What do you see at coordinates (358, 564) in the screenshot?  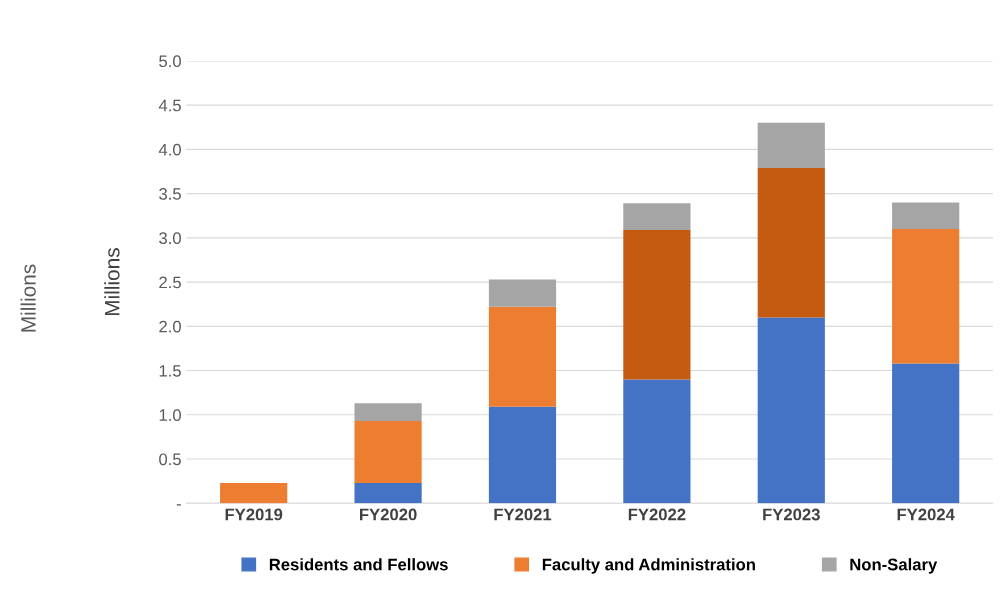 I see `legend-label: Residents and Fellows` at bounding box center [358, 564].